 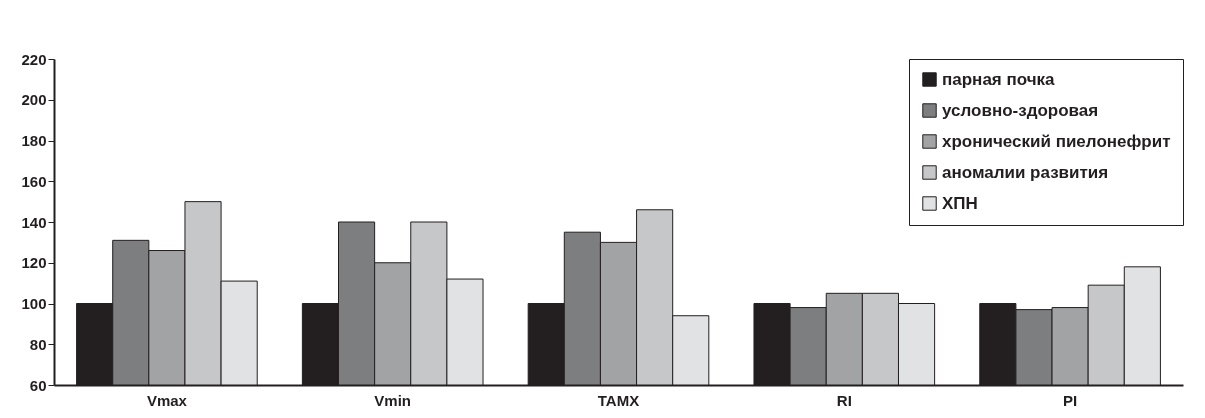 What do you see at coordinates (960, 203) in the screenshot?
I see `legend-label: ХПН` at bounding box center [960, 203].